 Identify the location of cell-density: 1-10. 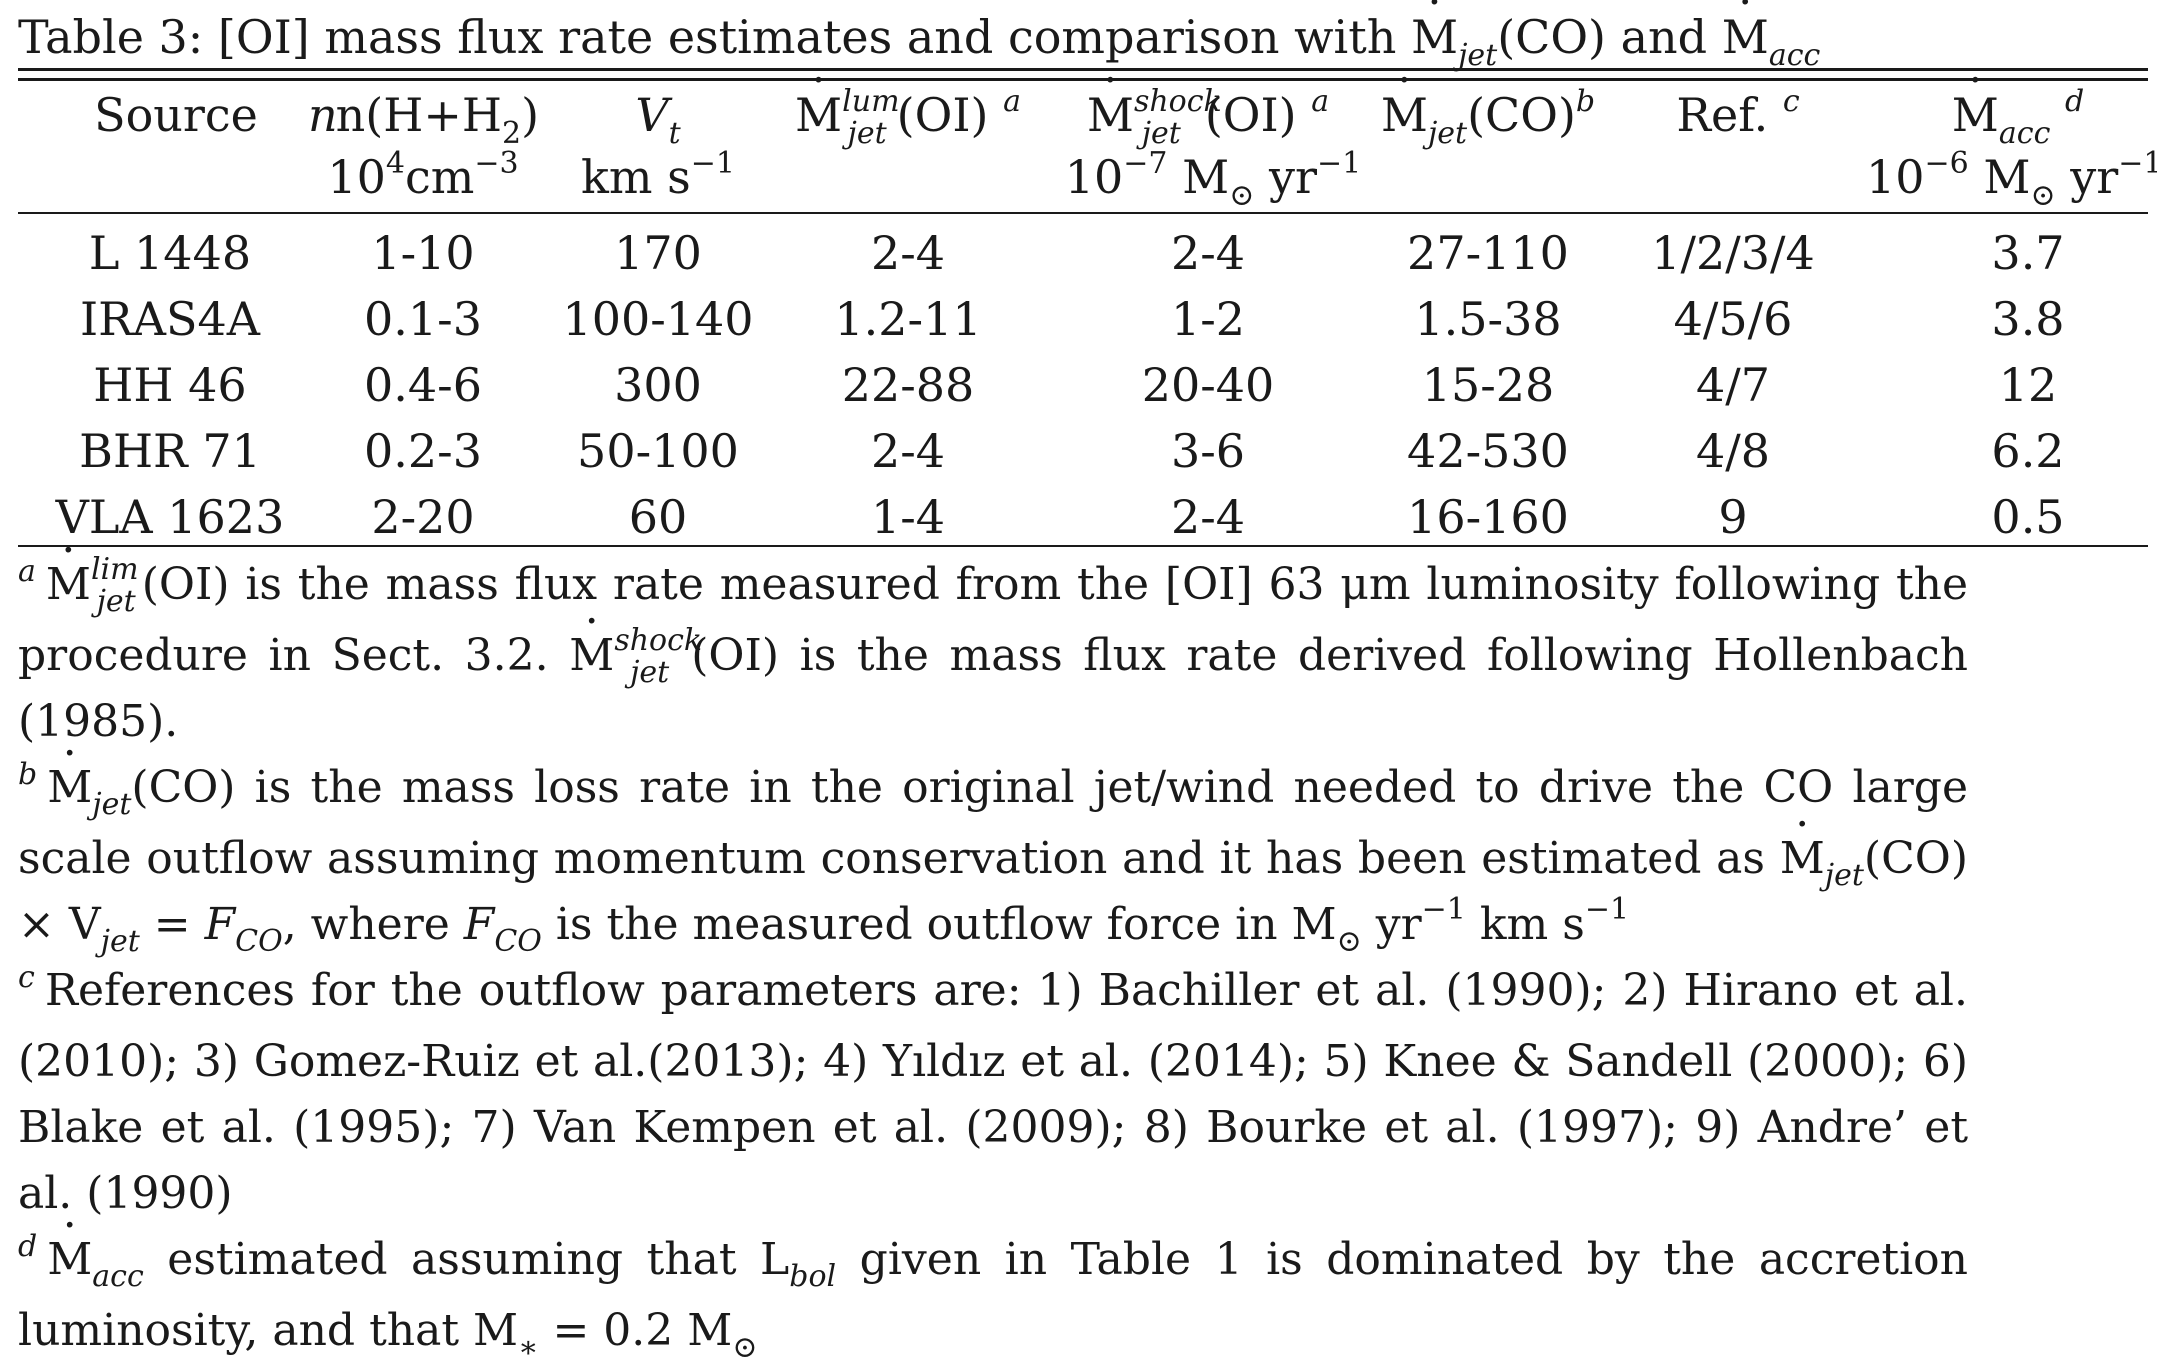
(423, 253).